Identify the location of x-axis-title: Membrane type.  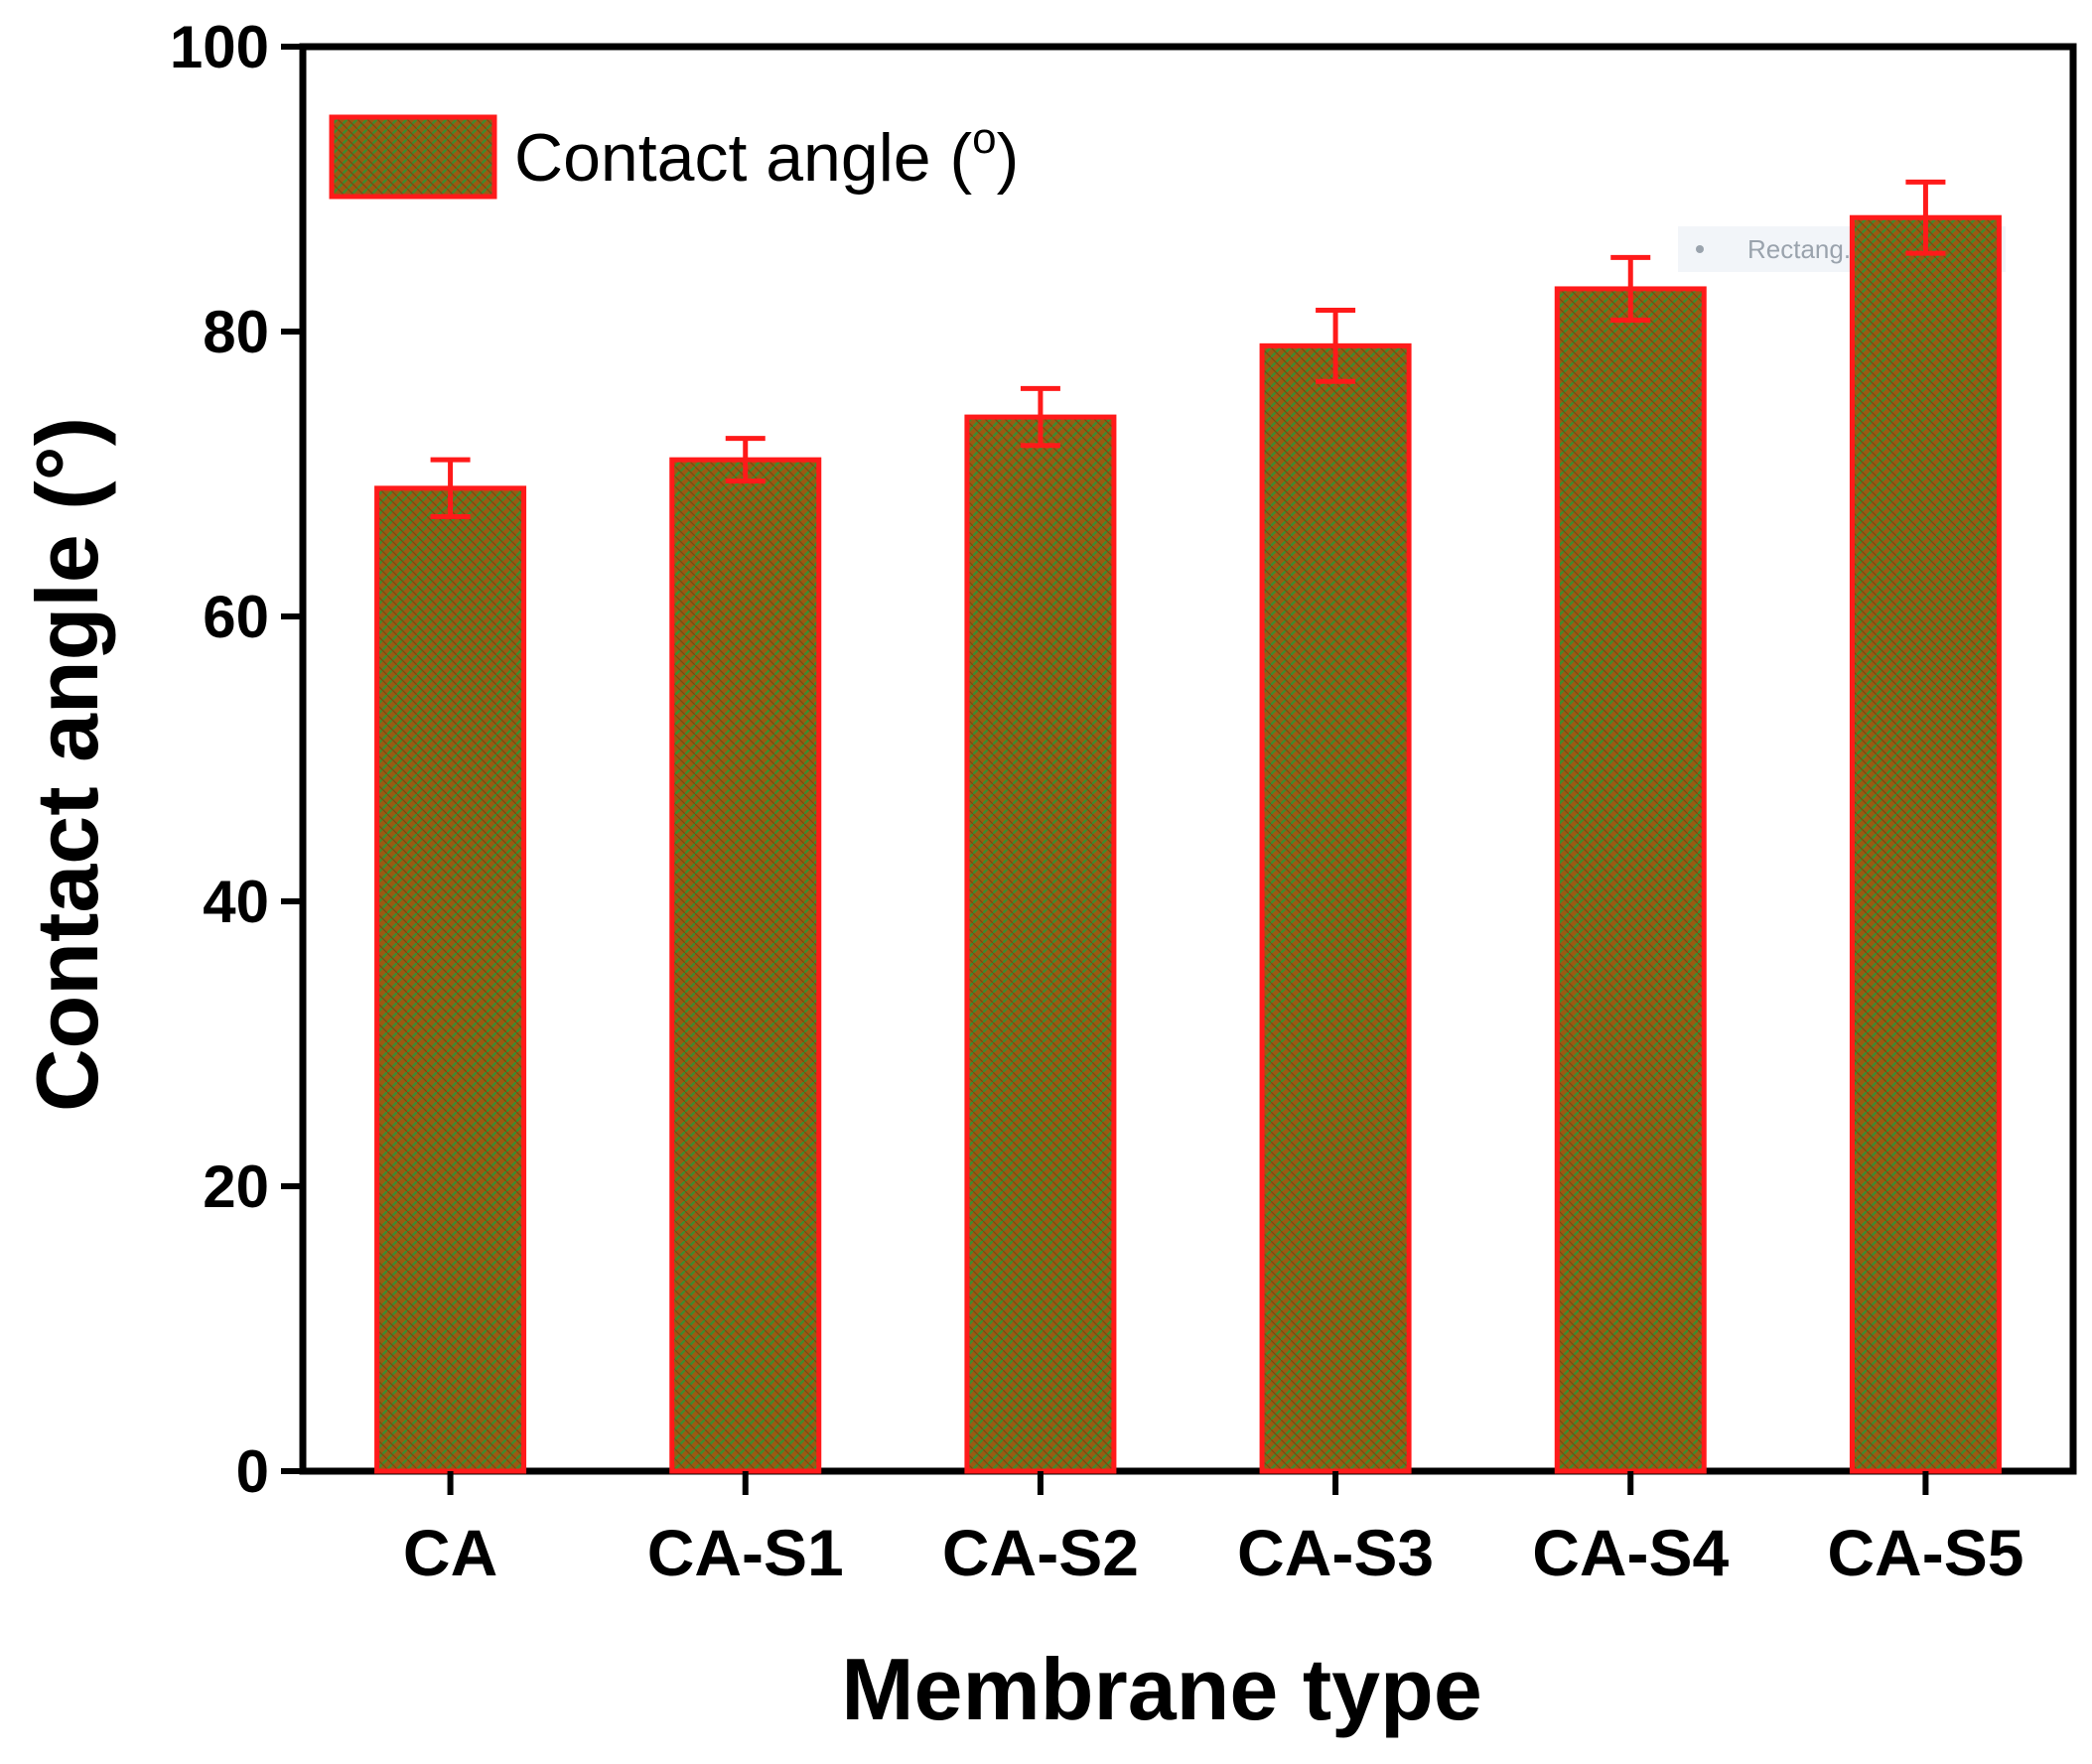
(1161, 1689).